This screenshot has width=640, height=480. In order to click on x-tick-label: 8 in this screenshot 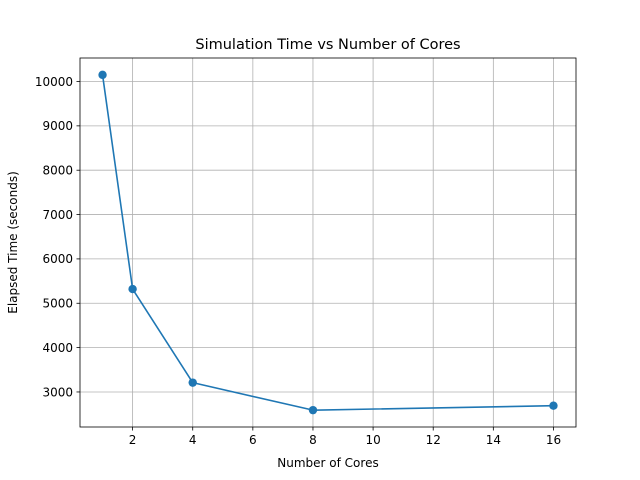, I will do `click(313, 440)`.